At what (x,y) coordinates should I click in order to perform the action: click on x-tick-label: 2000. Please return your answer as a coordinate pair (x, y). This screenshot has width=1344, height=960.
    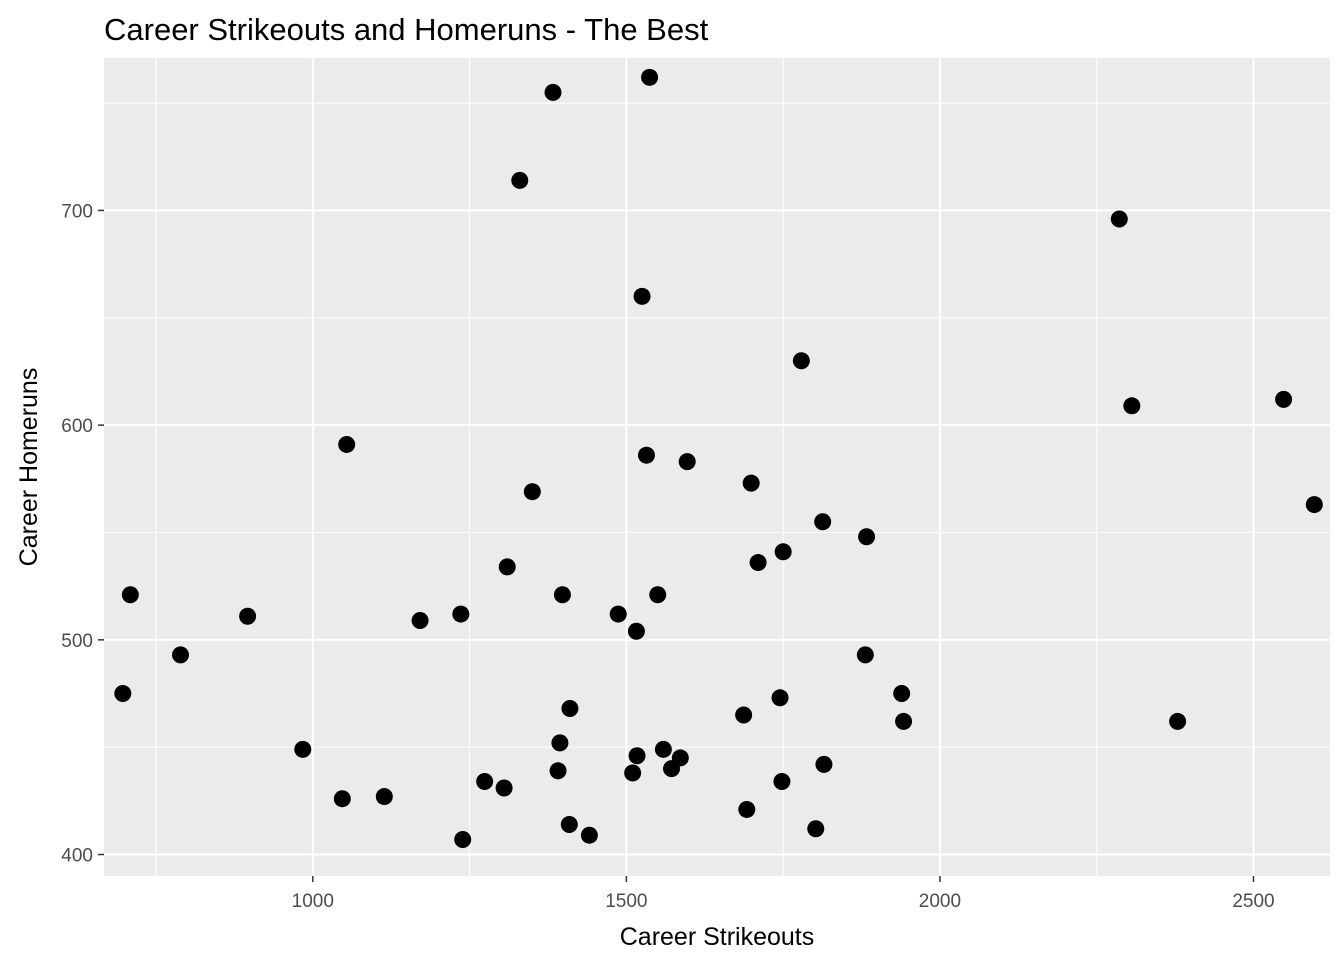
    Looking at the image, I should click on (940, 901).